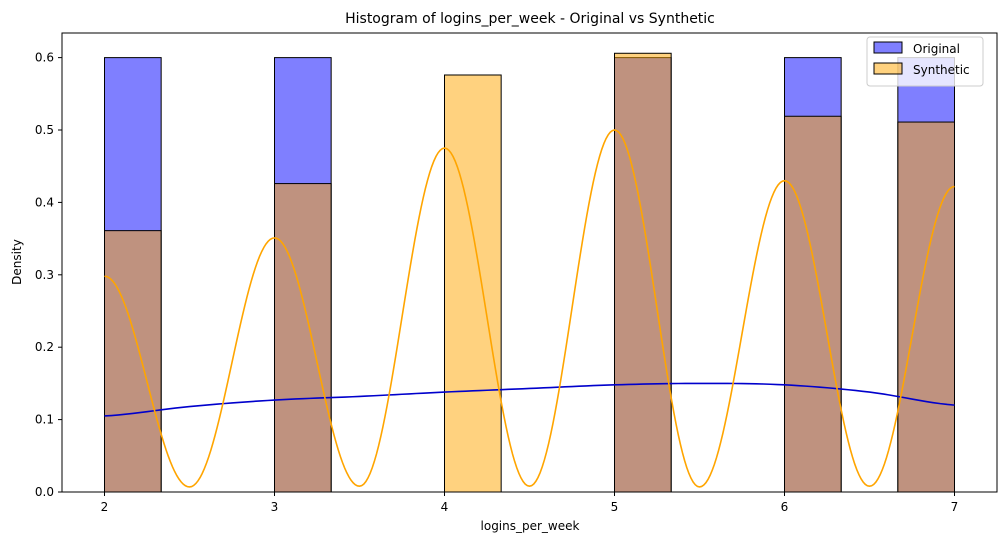 This screenshot has width=1001, height=545. I want to click on y-tick-label: 0.3, so click(44, 275).